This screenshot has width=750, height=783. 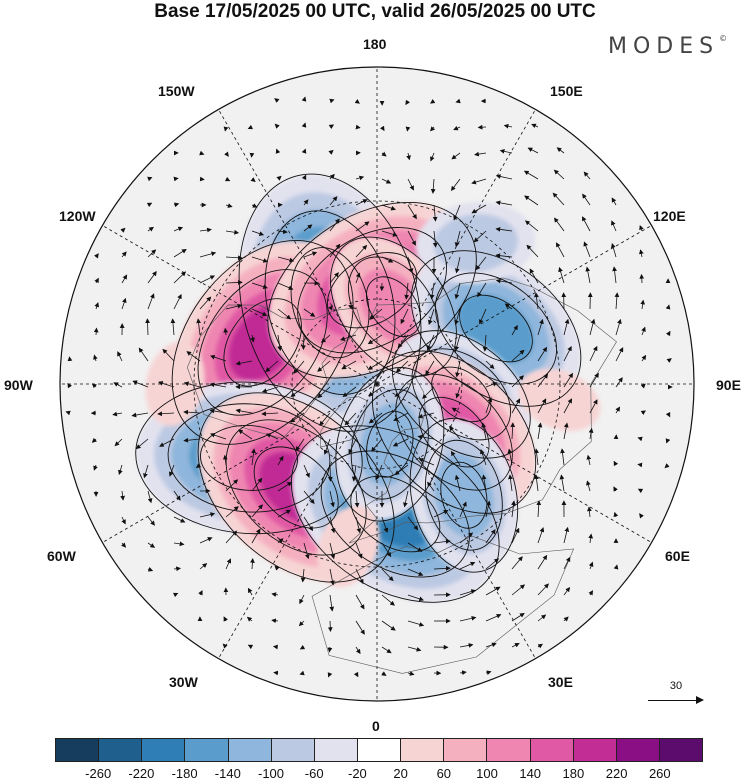 What do you see at coordinates (616, 773) in the screenshot?
I see `colorbar-tick-label: 220` at bounding box center [616, 773].